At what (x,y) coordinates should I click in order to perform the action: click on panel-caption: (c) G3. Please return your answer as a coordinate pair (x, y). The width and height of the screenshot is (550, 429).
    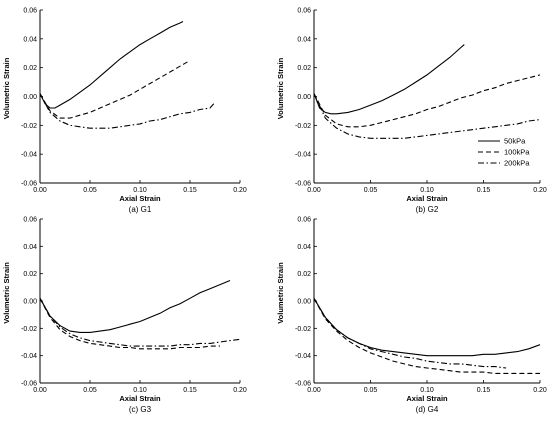
    Looking at the image, I should click on (140, 409).